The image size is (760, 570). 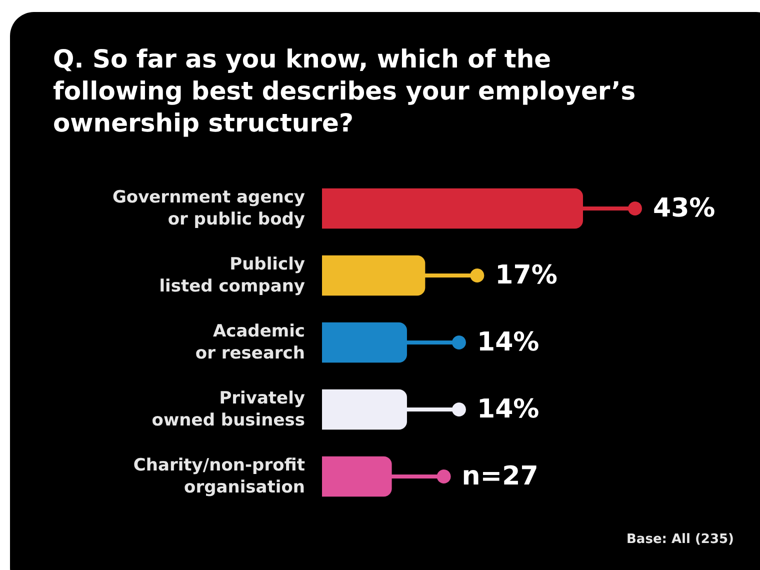 What do you see at coordinates (228, 409) in the screenshot?
I see `y-tick-label: Privately owned business` at bounding box center [228, 409].